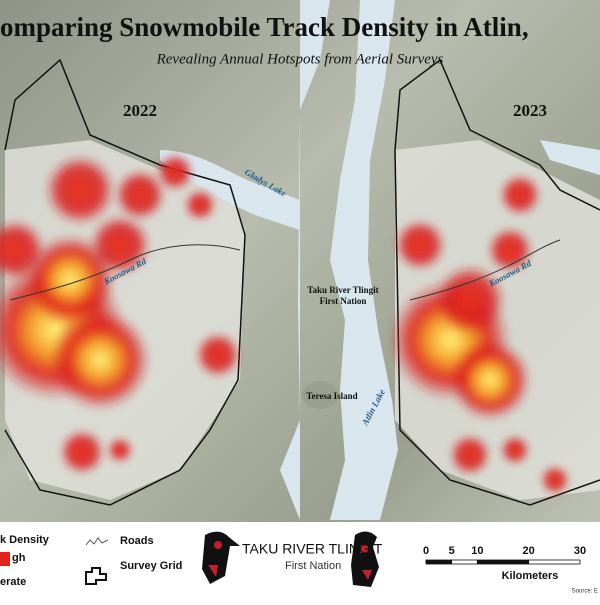  I want to click on legend-title: k Density, so click(25, 540).